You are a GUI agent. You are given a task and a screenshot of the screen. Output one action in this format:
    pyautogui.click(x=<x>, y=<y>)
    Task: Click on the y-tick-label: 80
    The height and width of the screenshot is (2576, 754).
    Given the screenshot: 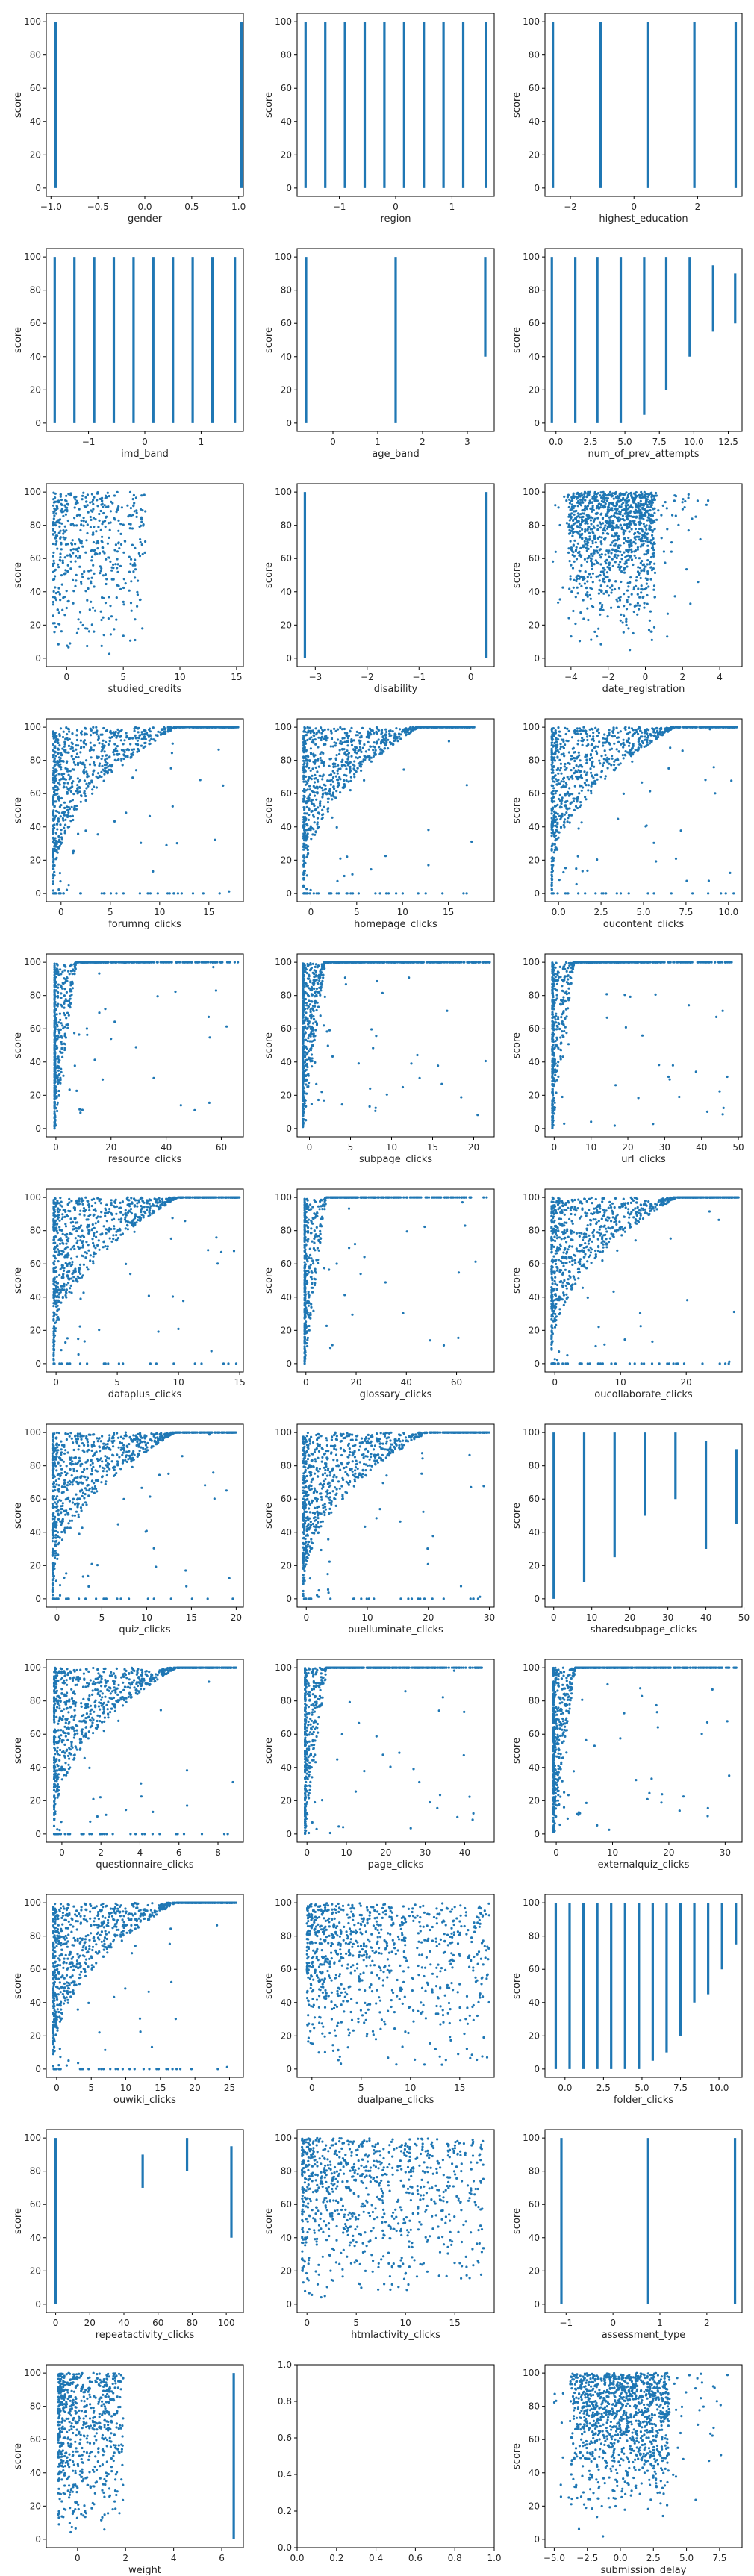 What is the action you would take?
    pyautogui.click(x=534, y=525)
    